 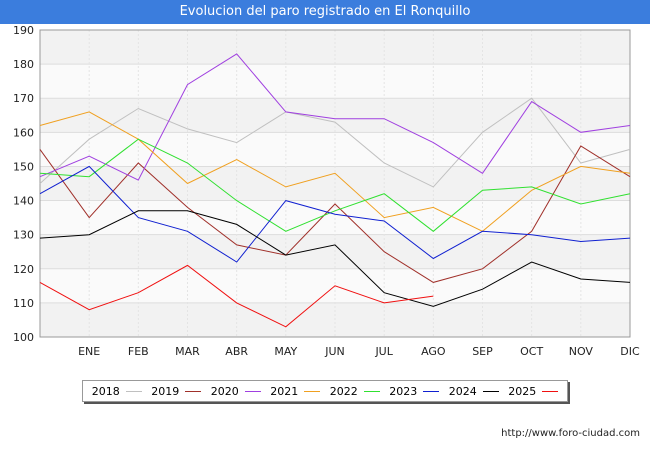 What do you see at coordinates (630, 351) in the screenshot?
I see `x-tick-label: DIC` at bounding box center [630, 351].